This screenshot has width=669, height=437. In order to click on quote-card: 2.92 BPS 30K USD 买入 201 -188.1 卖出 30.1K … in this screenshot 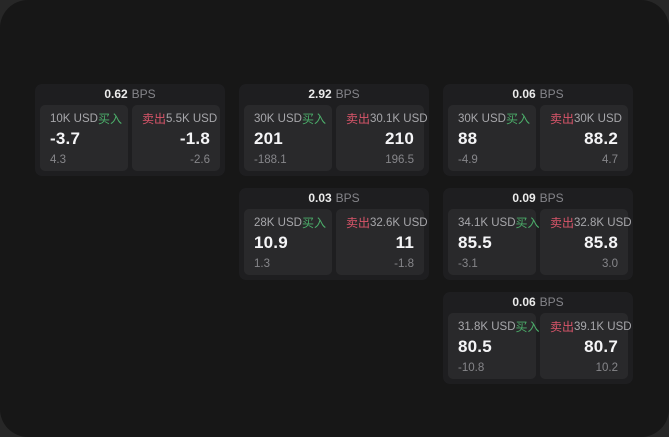, I will do `click(334, 130)`.